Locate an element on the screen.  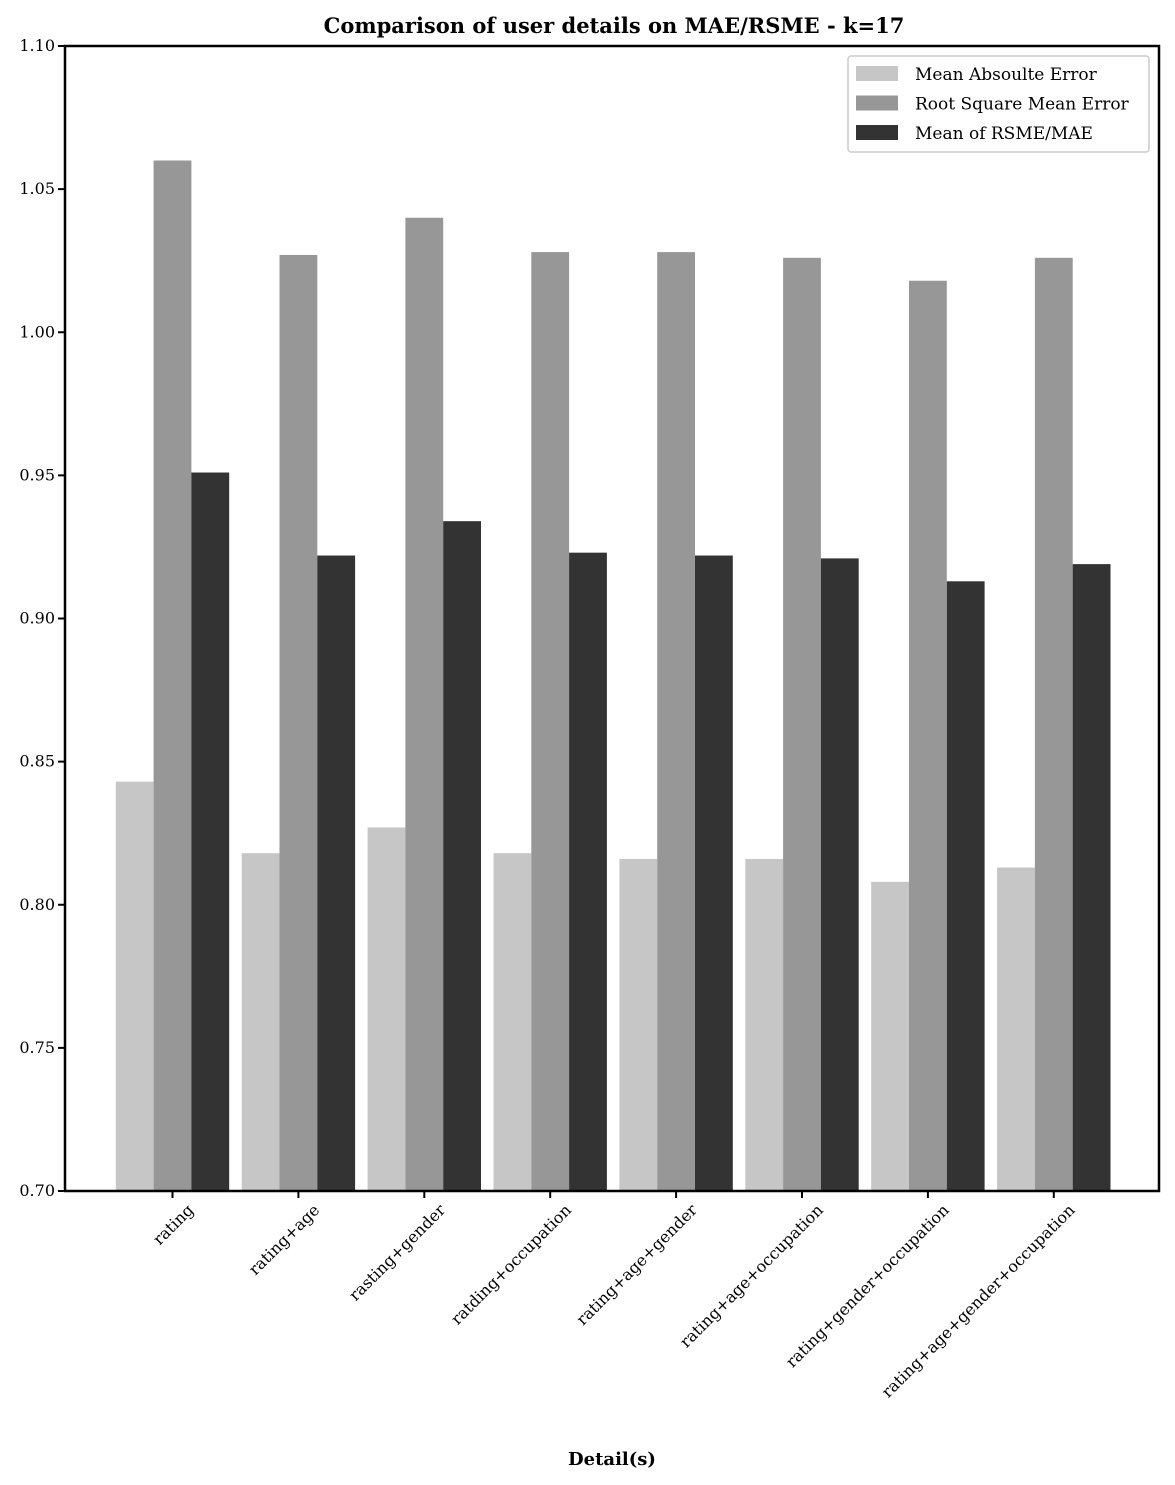
x-axis-label: Detail(s) is located at coordinates (612, 1459).